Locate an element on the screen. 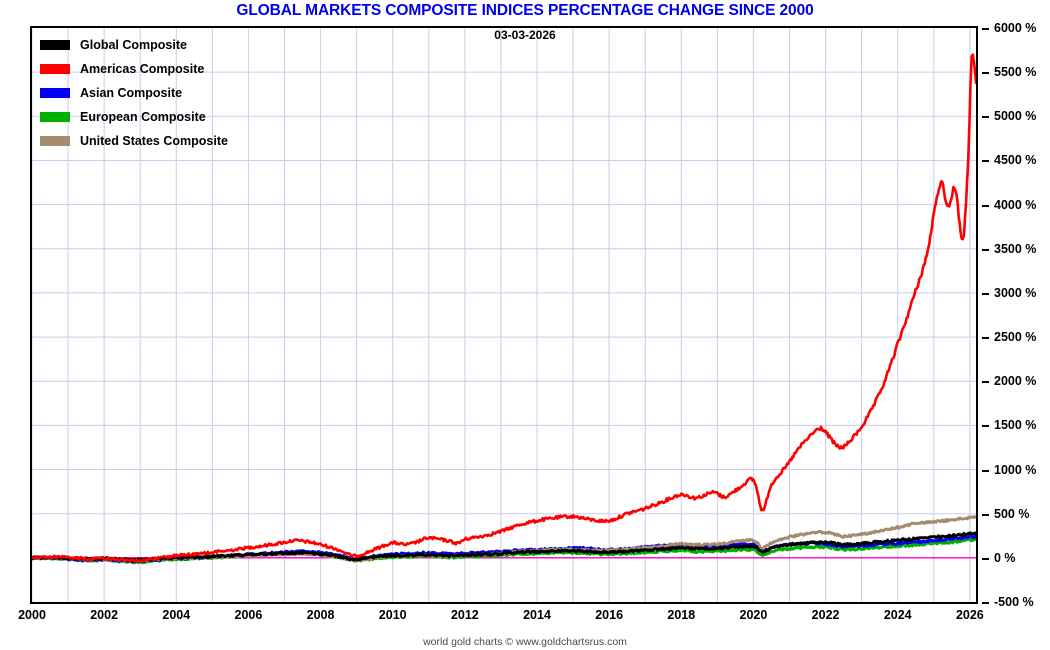 This screenshot has height=650, width=1050. legend-item-label: Asian Composite is located at coordinates (131, 93).